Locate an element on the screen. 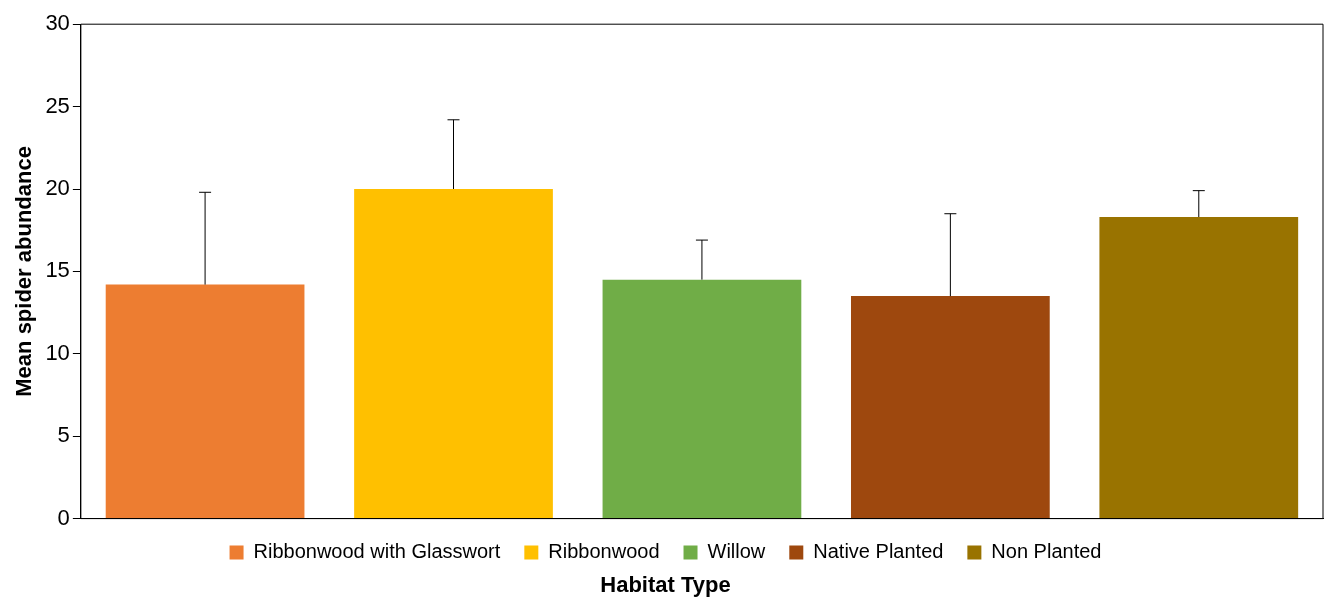  legend-label: Ribbonwood is located at coordinates (604, 551).